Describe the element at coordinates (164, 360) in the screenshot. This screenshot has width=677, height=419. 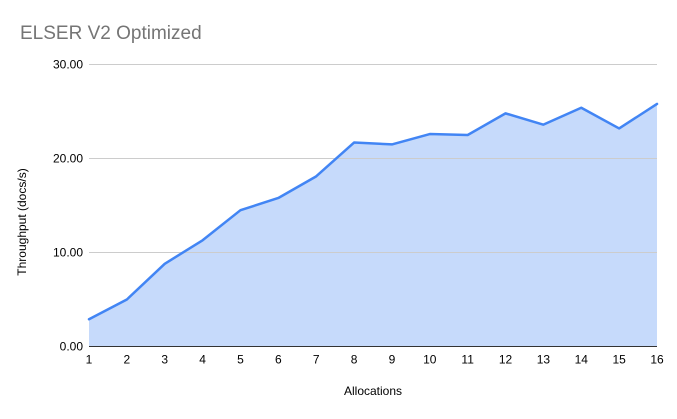
I see `x-tick-label: 3` at that location.